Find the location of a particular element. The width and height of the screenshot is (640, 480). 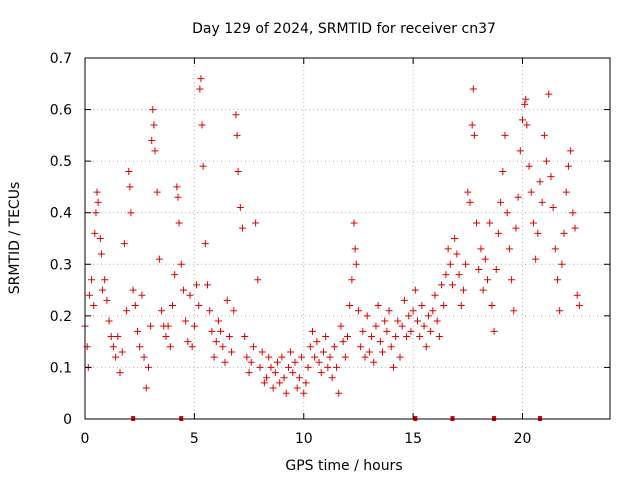

y-tick-label: 0 is located at coordinates (67, 420).